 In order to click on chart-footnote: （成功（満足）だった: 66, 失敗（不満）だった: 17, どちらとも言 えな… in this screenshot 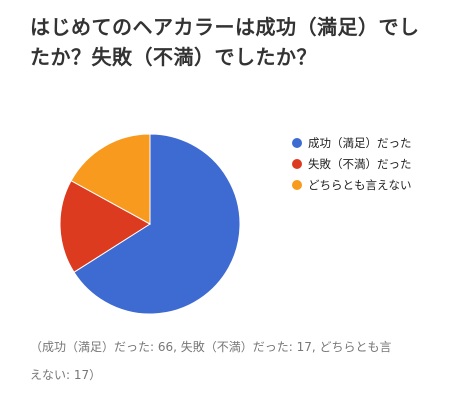, I will do `click(235, 361)`.